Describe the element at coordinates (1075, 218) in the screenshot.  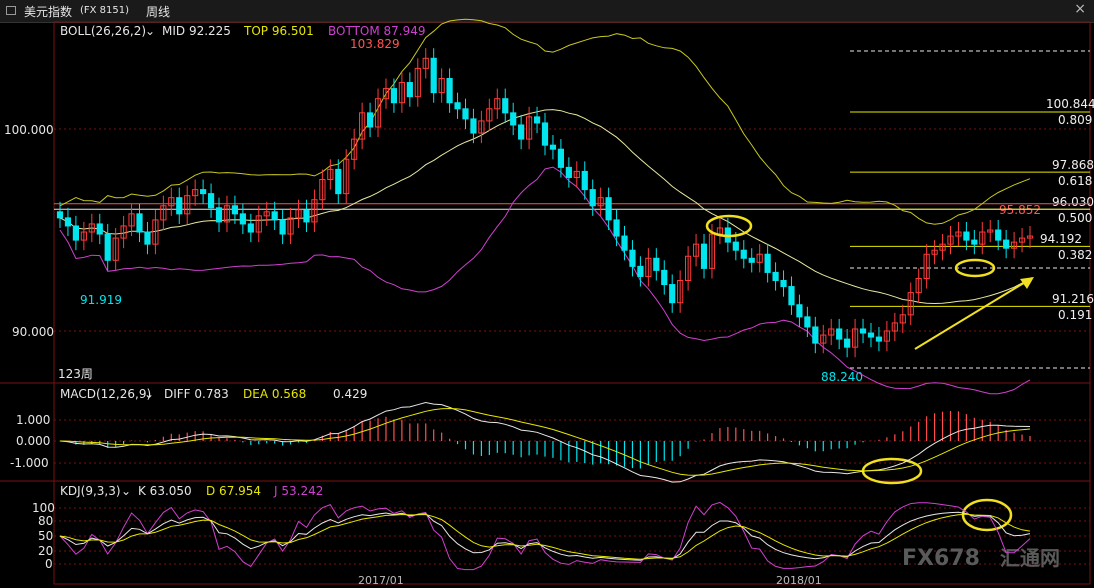
I see `fib-ratio-0500: 0.500` at that location.